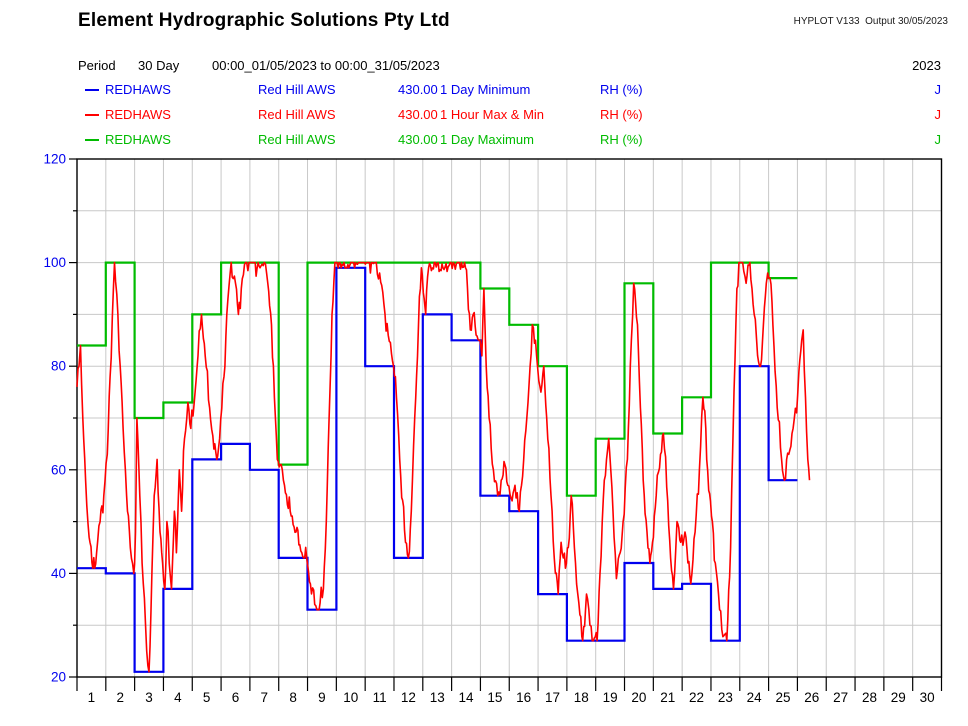  Describe the element at coordinates (92, 115) in the screenshot. I see `red-line-swatch-icon` at that location.